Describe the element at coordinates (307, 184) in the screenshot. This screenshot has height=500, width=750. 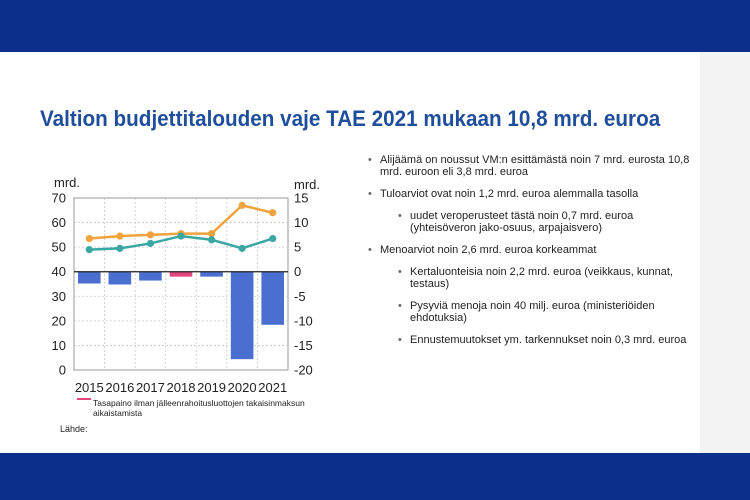
I see `right-axis-label: mrd.` at that location.